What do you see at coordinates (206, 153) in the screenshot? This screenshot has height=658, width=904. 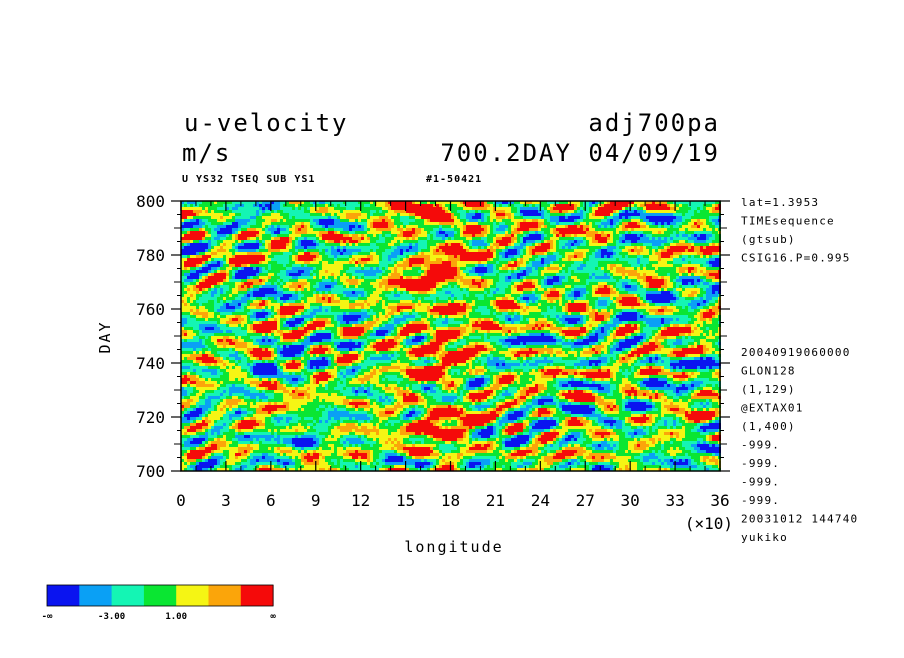 I see `units-label: m/s` at bounding box center [206, 153].